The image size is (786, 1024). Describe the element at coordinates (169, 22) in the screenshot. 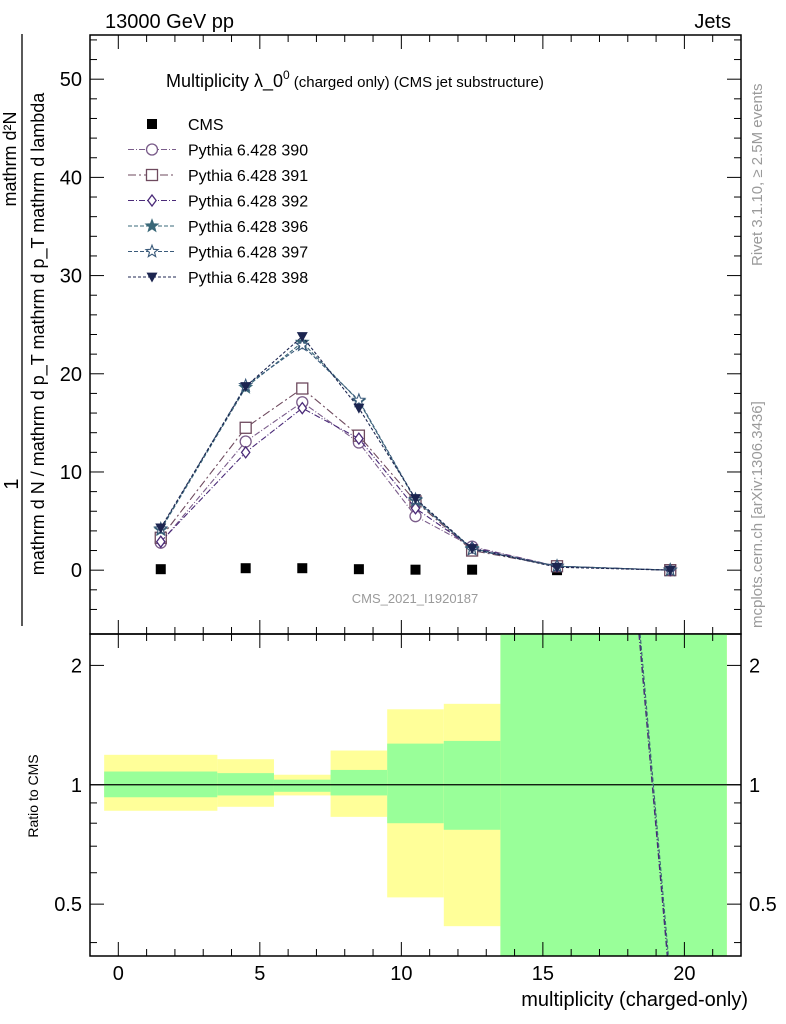

I see `header-energy-label: 13000 GeV pp` at that location.